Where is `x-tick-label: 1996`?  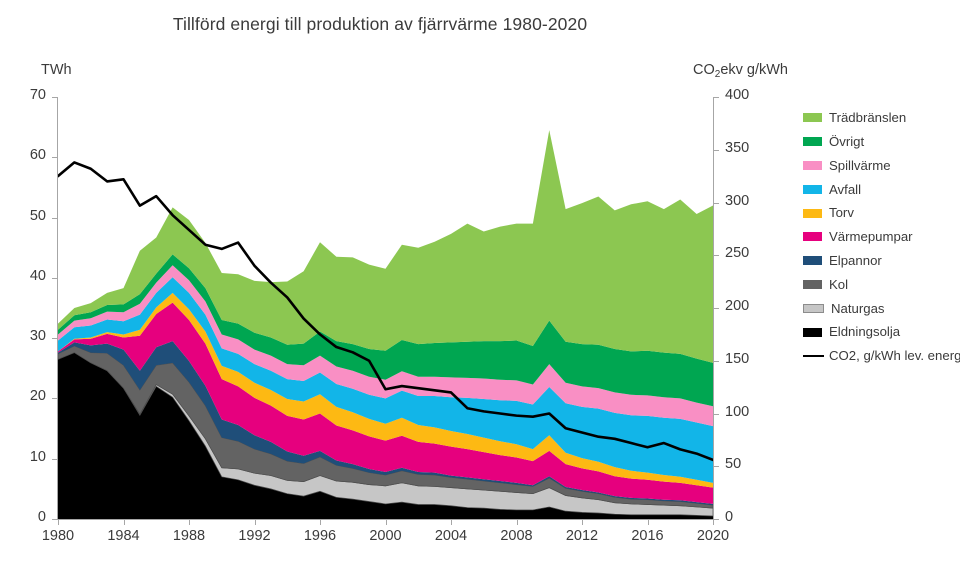
x-tick-label: 1996 is located at coordinates (320, 536).